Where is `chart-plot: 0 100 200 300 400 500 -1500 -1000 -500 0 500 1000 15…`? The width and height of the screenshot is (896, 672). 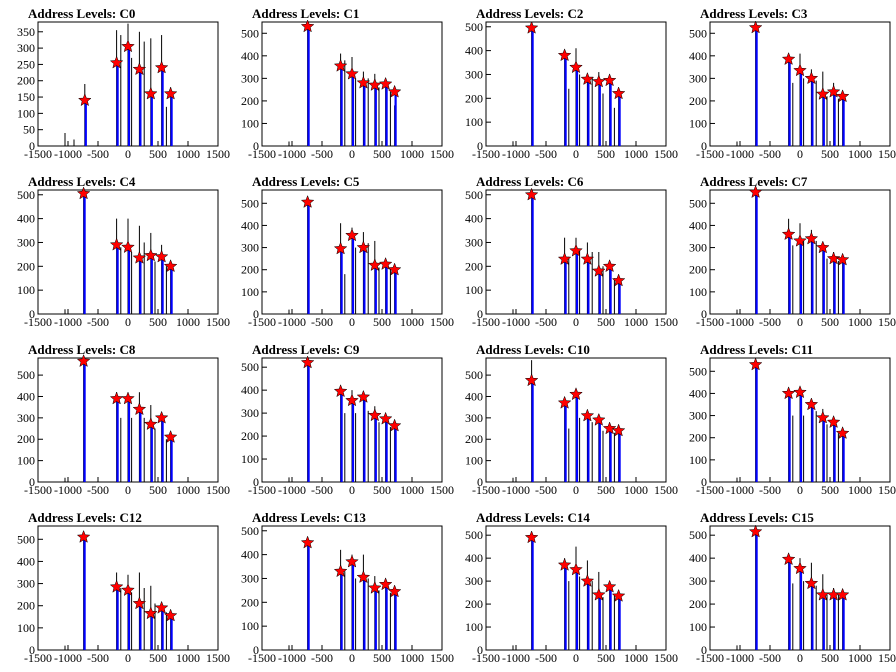
chart-plot: 0 100 200 300 400 500 -1500 -1000 -500 0 500 1000 15… is located at coordinates (123, 257).